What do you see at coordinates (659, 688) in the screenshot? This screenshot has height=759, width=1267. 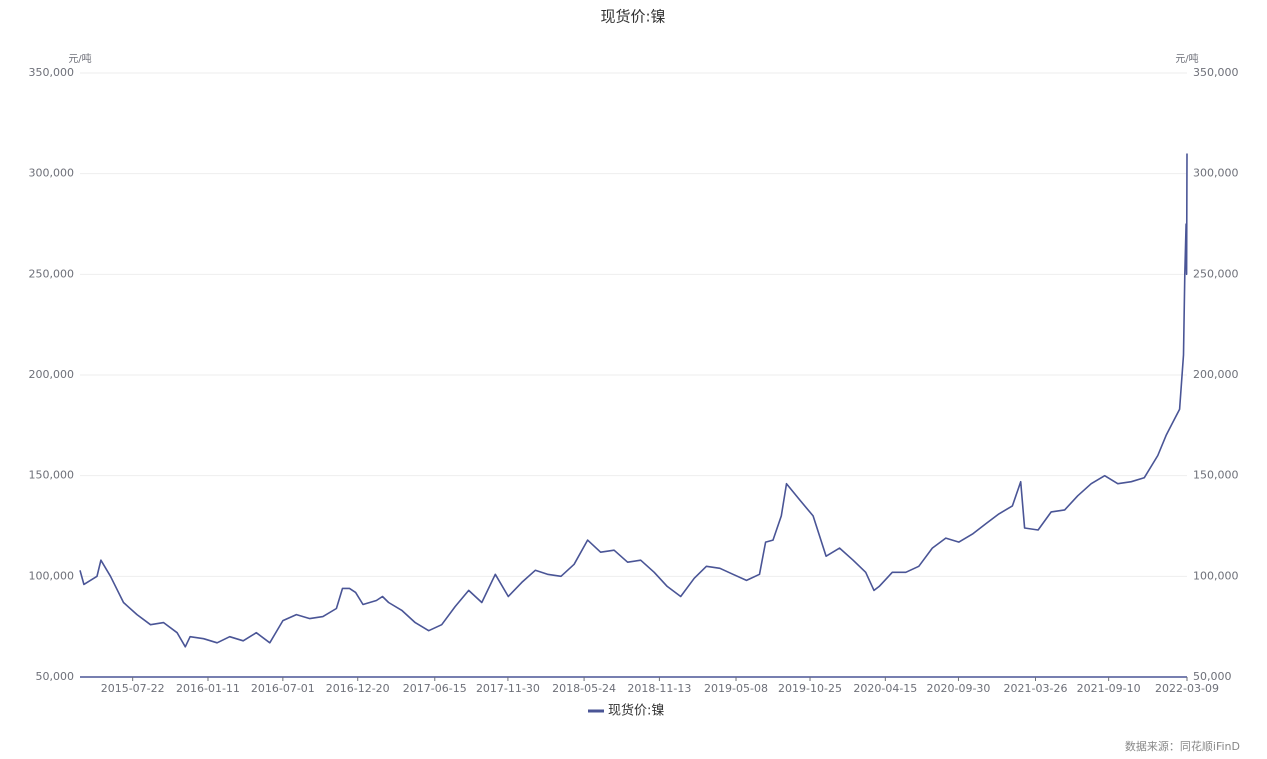 I see `x-tick-label: 2018-11-13` at bounding box center [659, 688].